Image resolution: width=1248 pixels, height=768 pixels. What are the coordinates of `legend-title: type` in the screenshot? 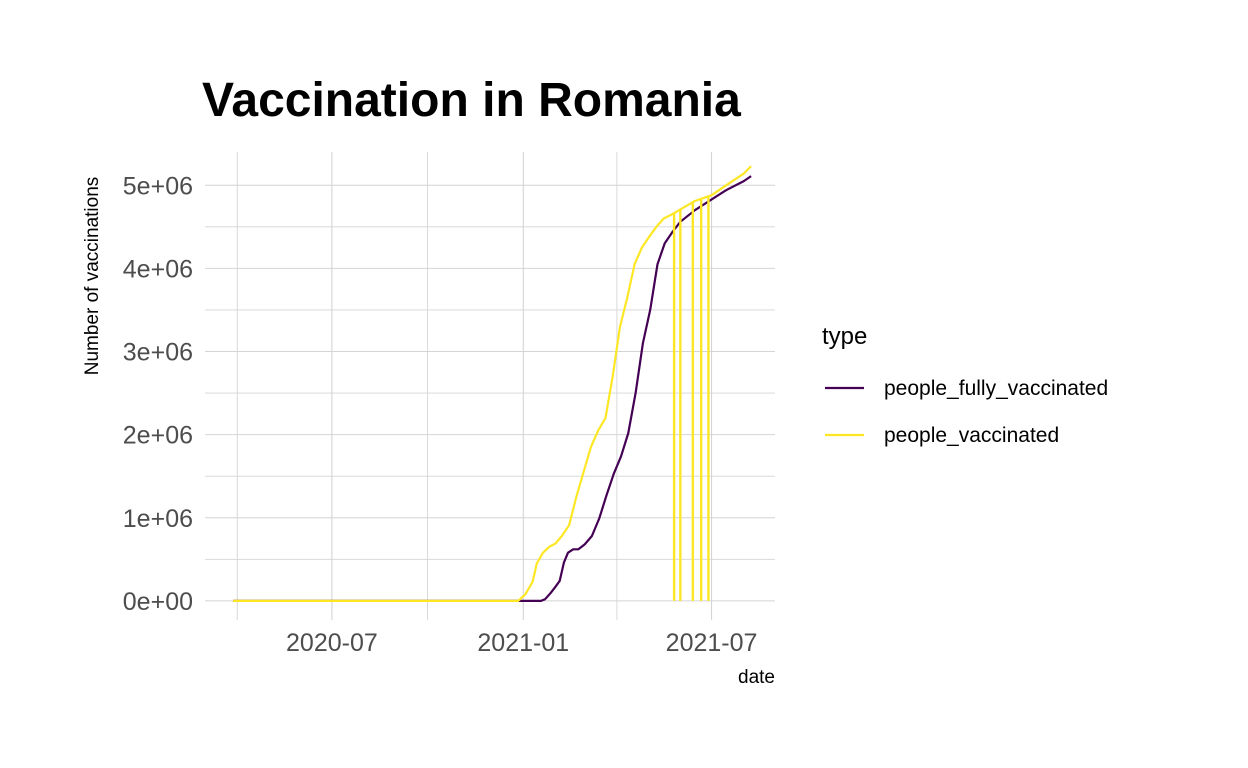 It's located at (844, 336).